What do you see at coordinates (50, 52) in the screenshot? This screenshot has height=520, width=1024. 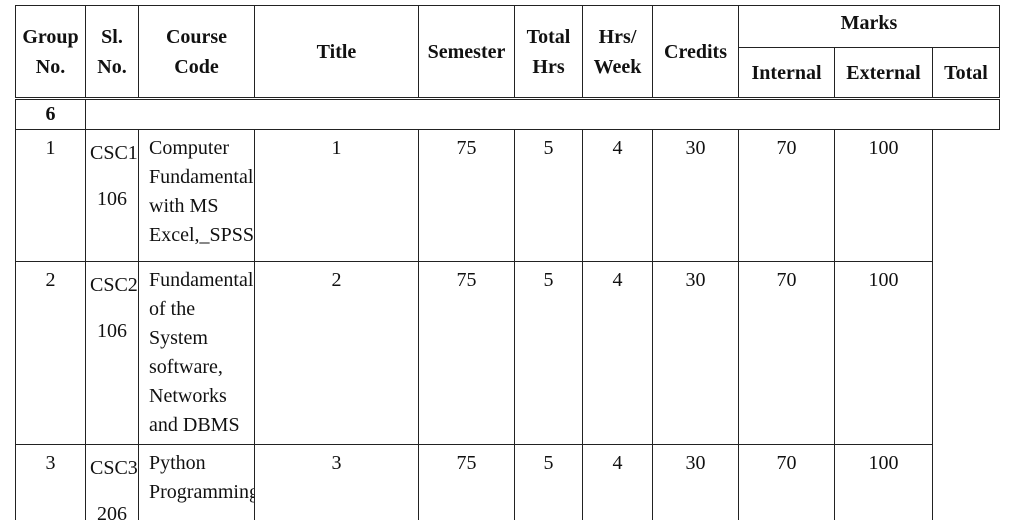 I see `header-cell: Group No.` at bounding box center [50, 52].